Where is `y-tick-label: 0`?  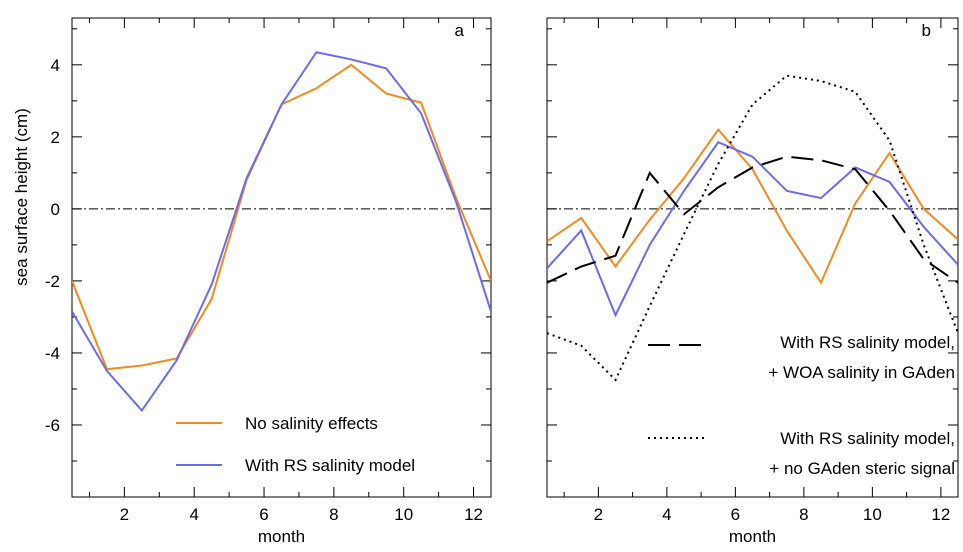 y-tick-label: 0 is located at coordinates (55, 209).